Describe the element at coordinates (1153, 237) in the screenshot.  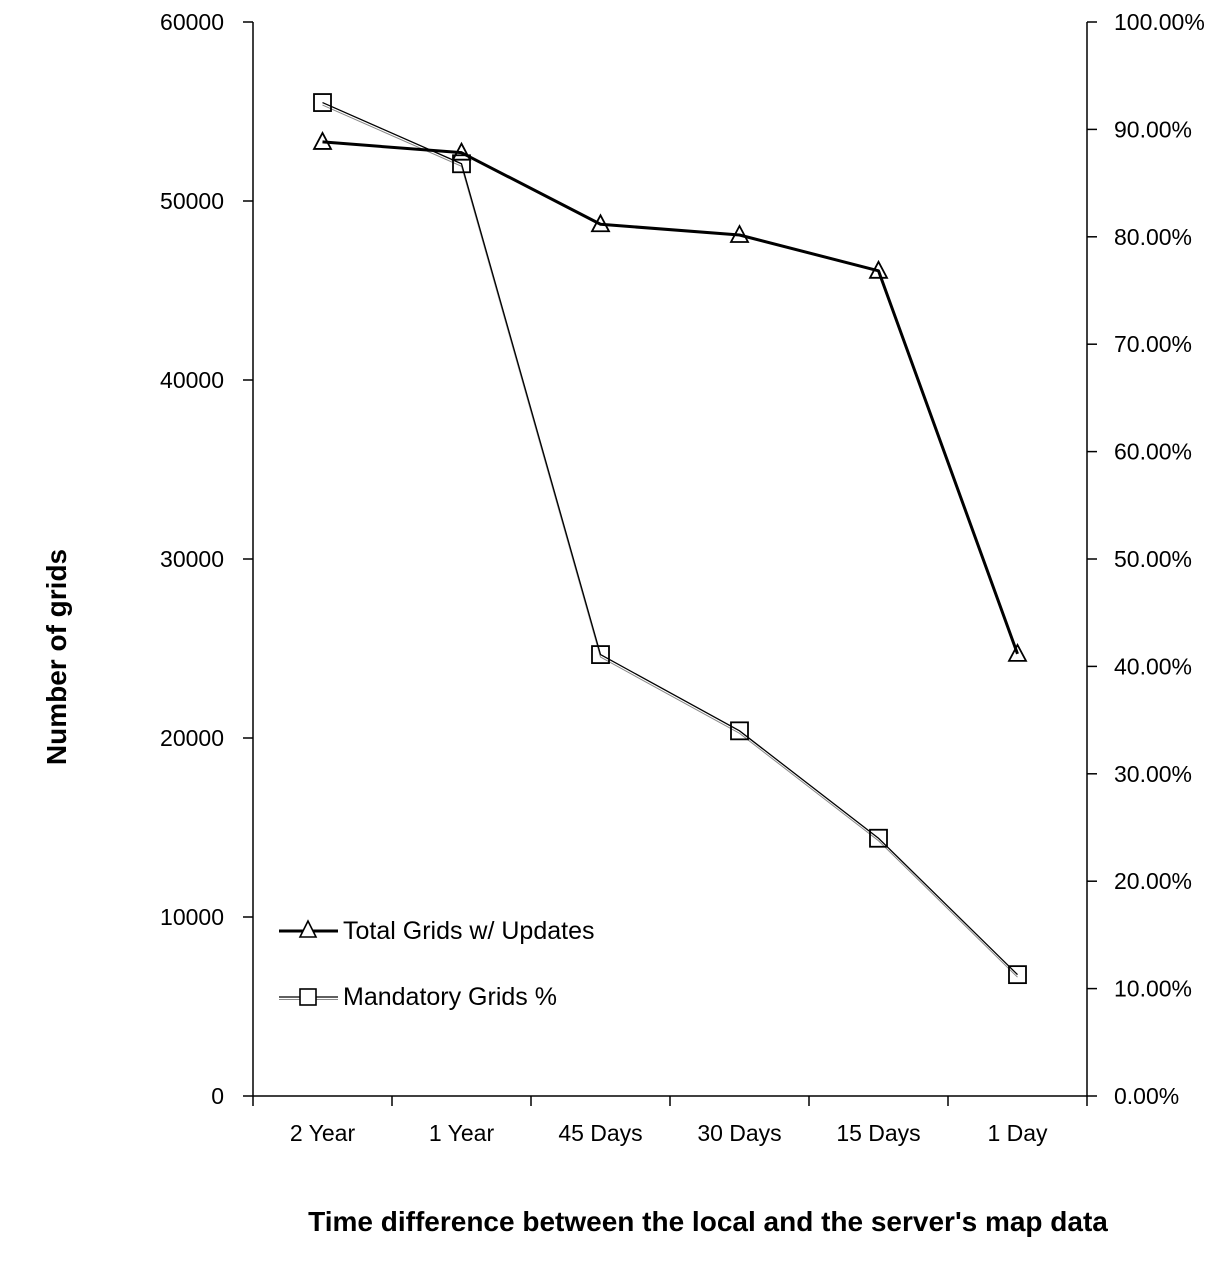
I see `right-tick-label: 80.00%` at that location.